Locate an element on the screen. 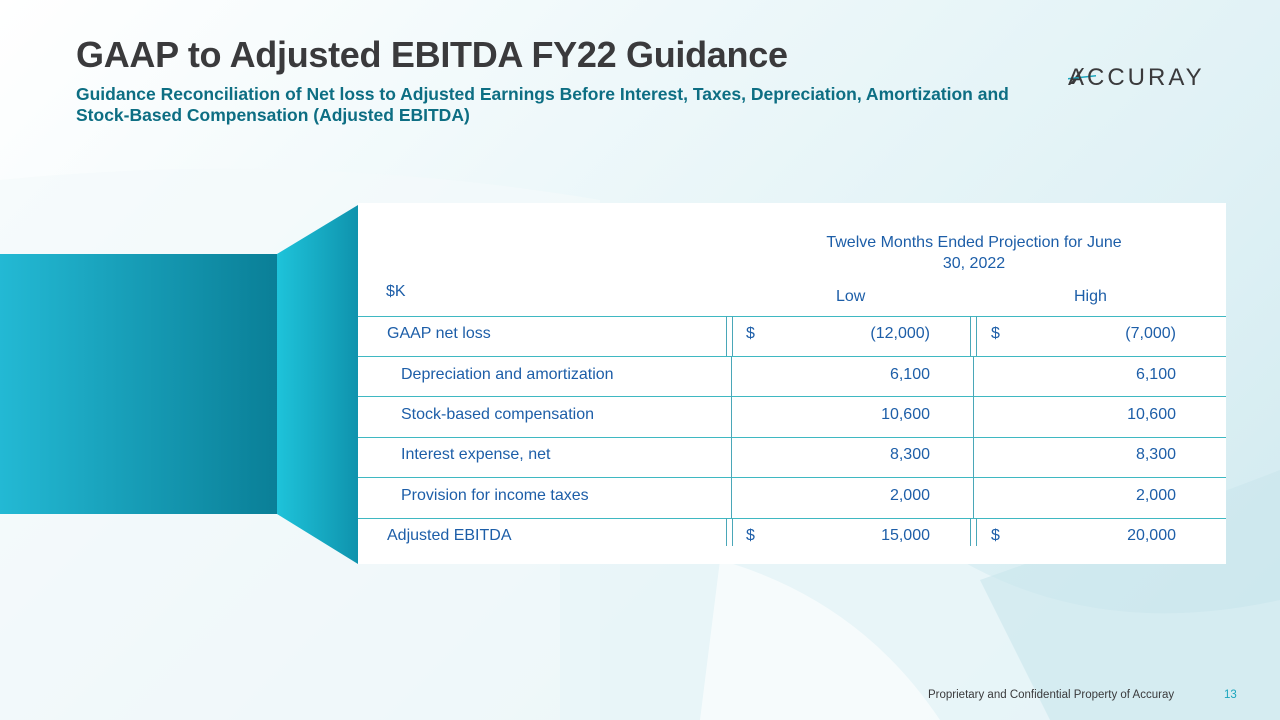  high-value: 2,000 is located at coordinates (1155, 495).